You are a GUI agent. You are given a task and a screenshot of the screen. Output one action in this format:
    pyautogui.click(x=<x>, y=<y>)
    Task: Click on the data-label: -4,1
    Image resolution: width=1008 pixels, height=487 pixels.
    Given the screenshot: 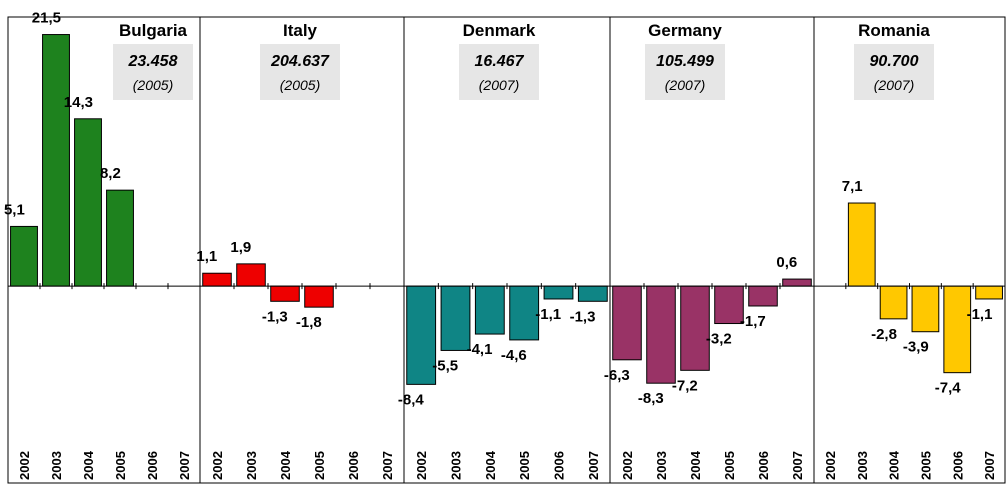 What is the action you would take?
    pyautogui.click(x=480, y=349)
    